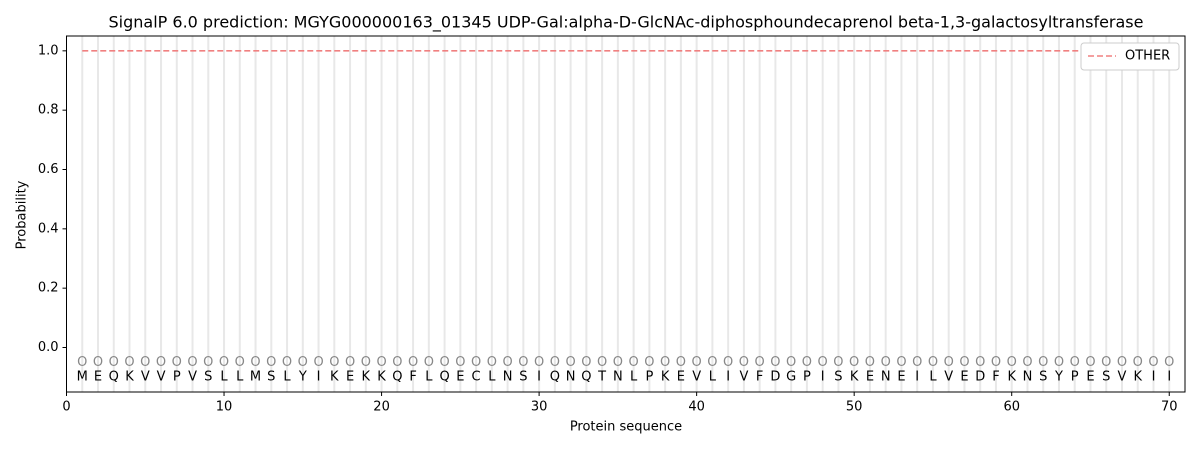 The width and height of the screenshot is (1200, 450). What do you see at coordinates (224, 407) in the screenshot?
I see `x-tick-label: 10` at bounding box center [224, 407].